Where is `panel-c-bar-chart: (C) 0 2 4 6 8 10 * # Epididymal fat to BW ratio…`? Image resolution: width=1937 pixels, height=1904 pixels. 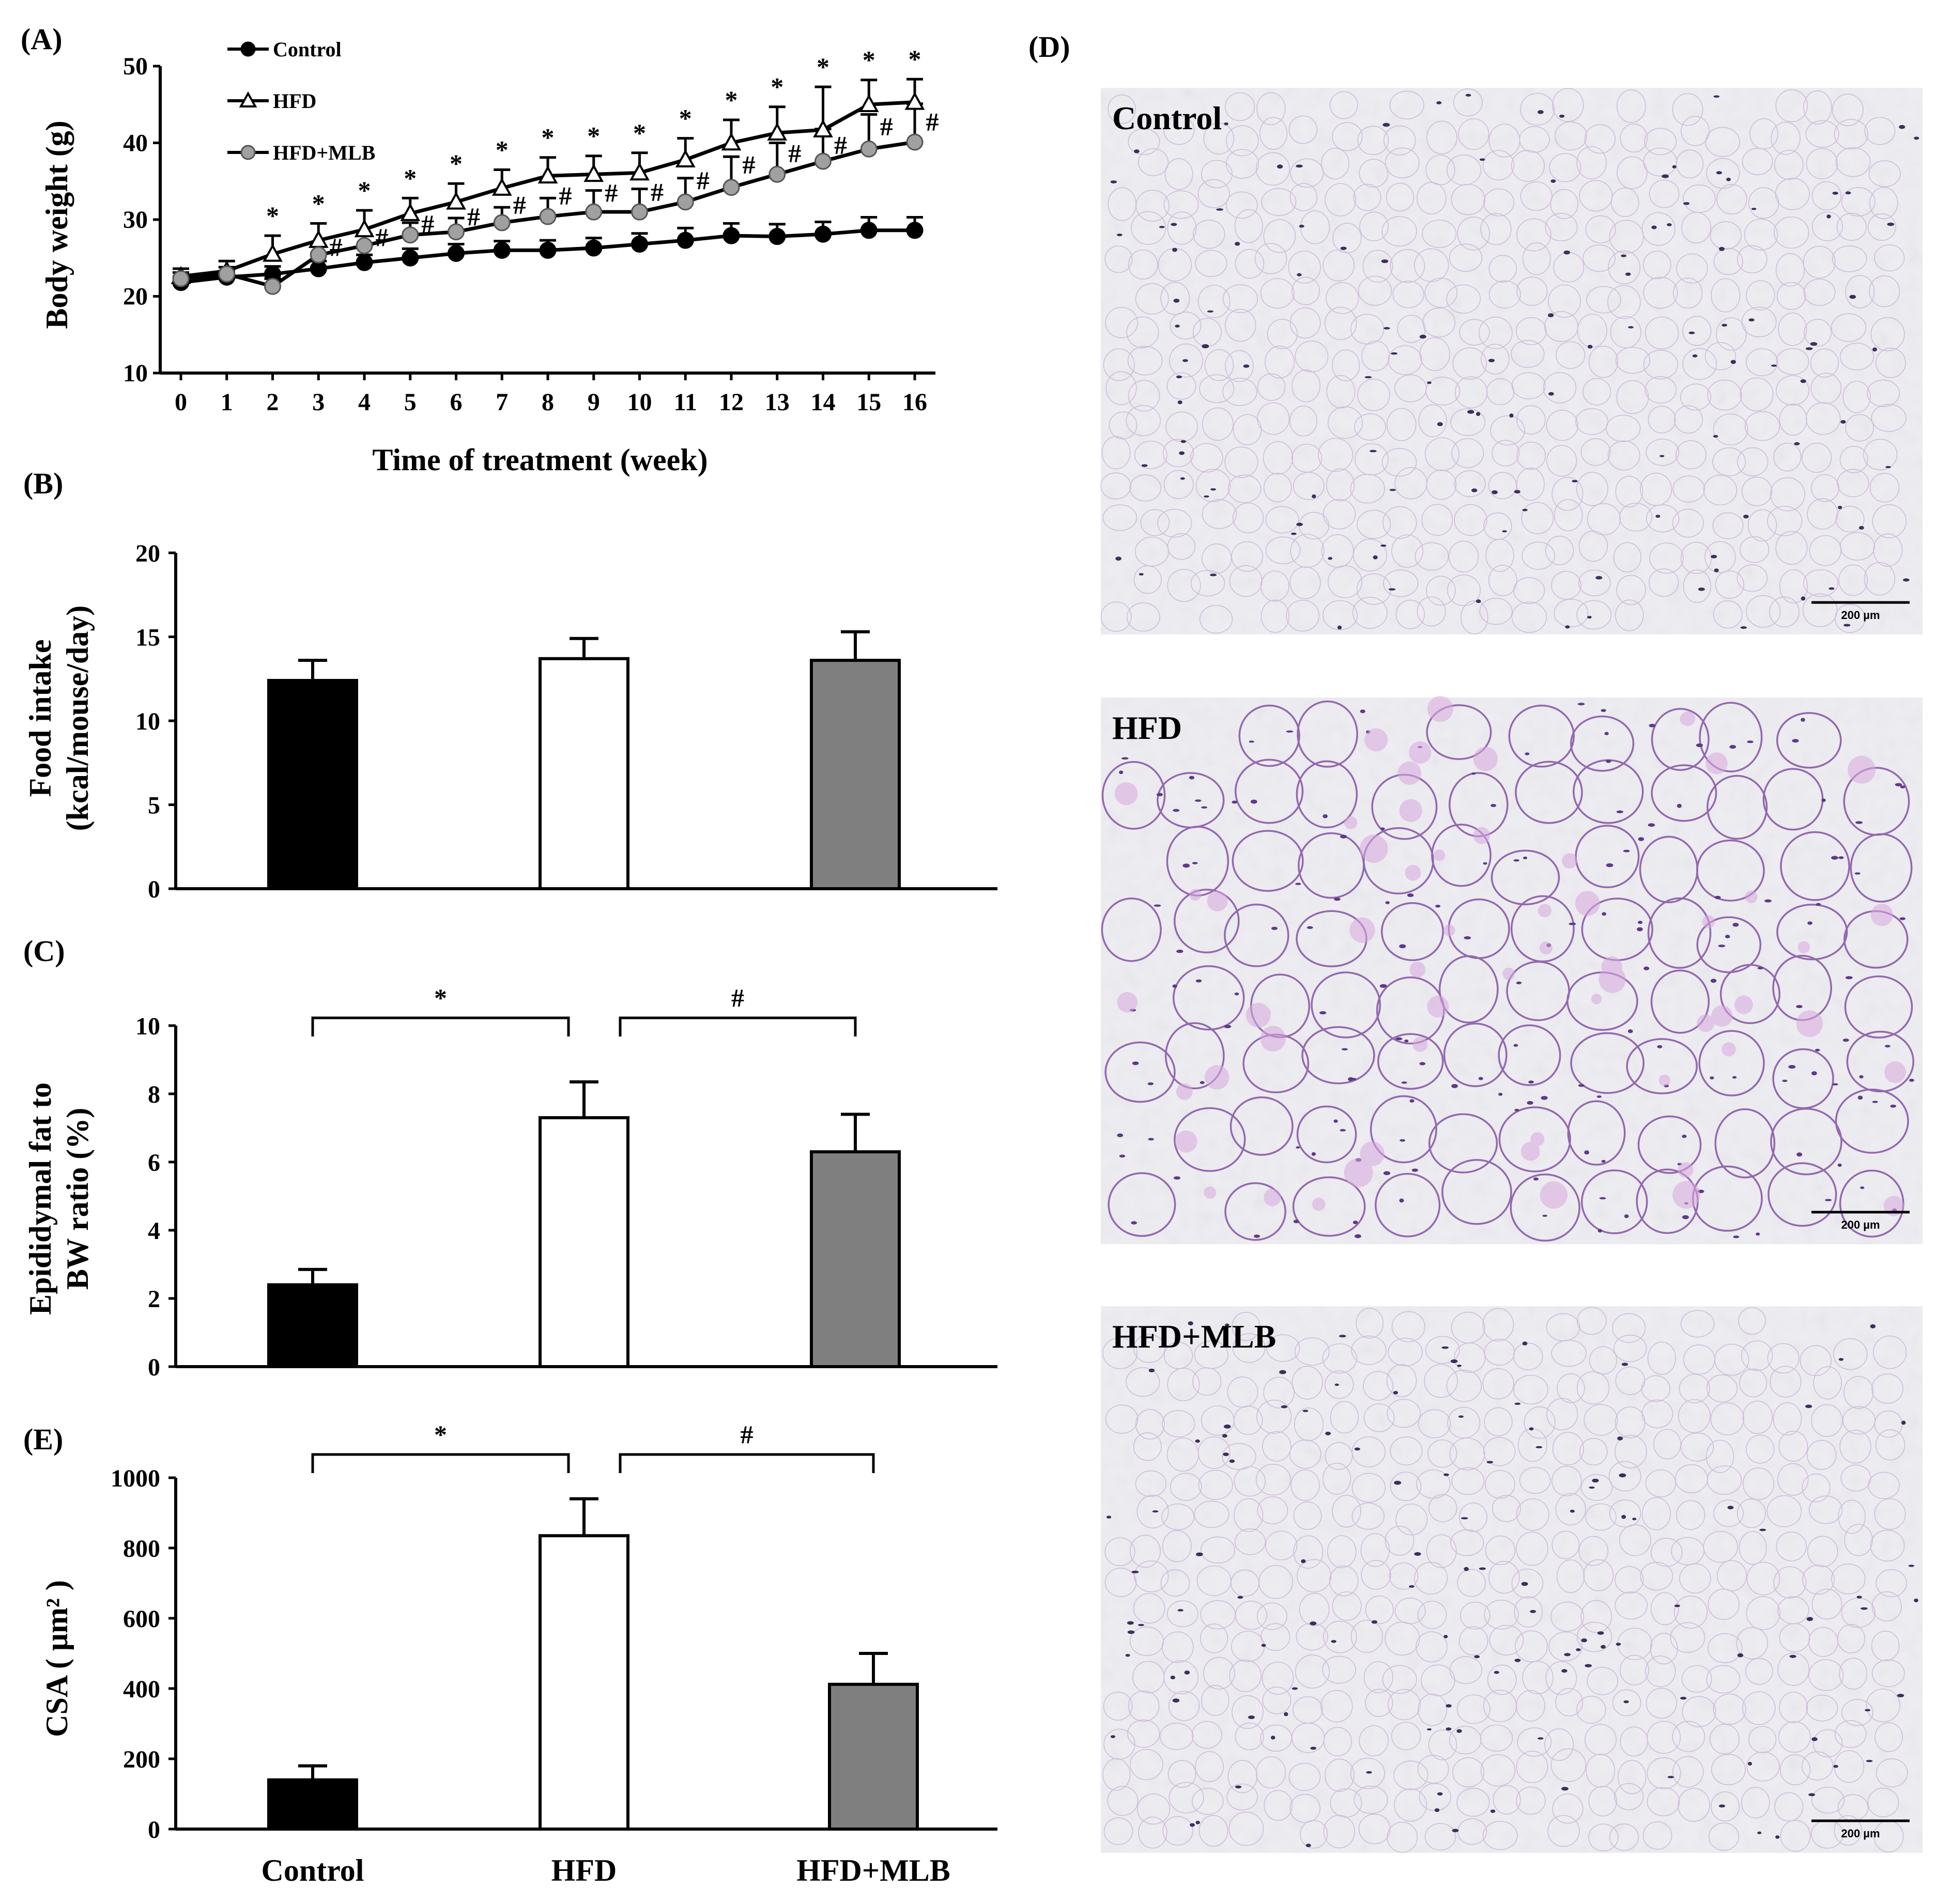 panel-c-bar-chart: (C) 0 2 4 6 8 10 * # Epididymal fat to BW ratio… is located at coordinates (510, 1157).